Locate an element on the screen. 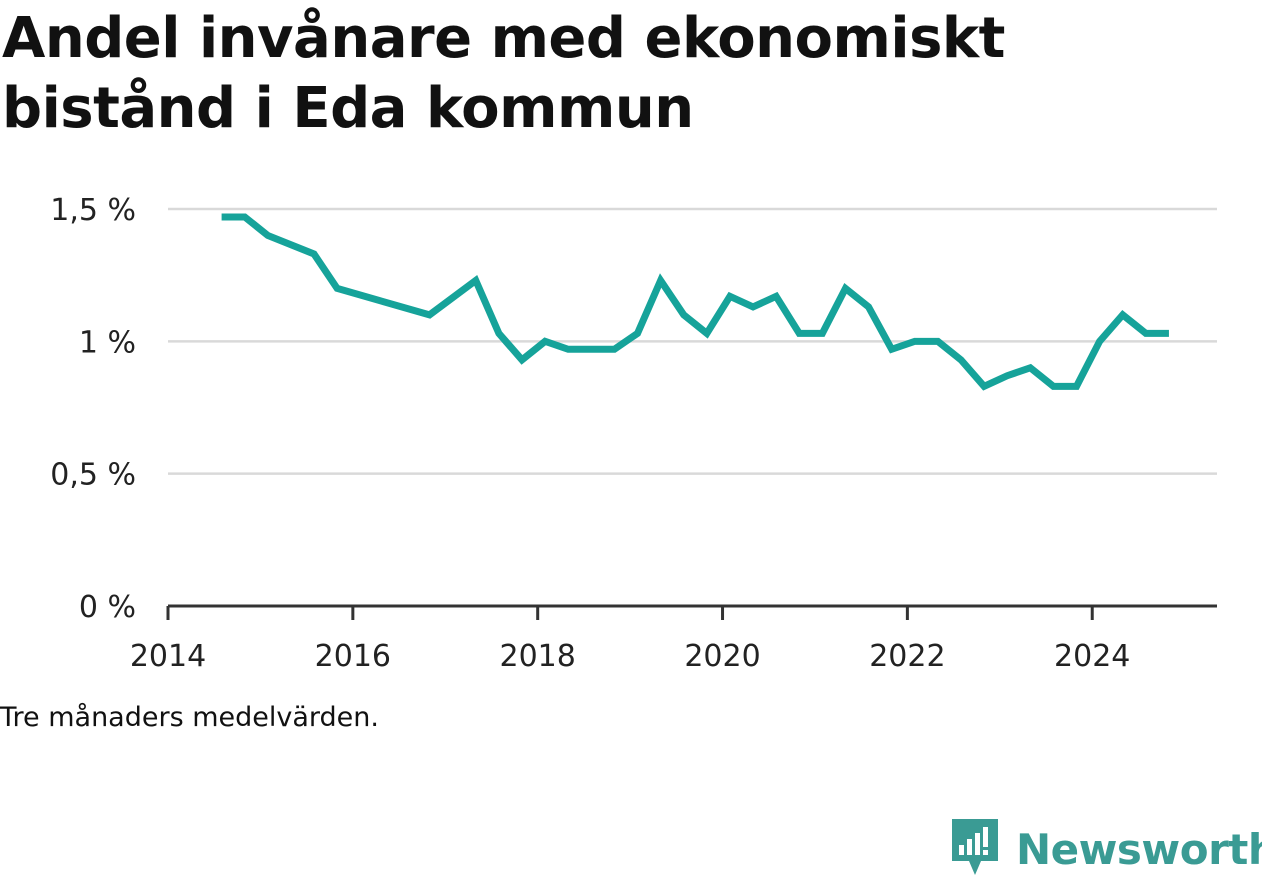 The height and width of the screenshot is (881, 1262). x-axis: 2014 2016 2018 2020 2022 2024 is located at coordinates (673, 640).